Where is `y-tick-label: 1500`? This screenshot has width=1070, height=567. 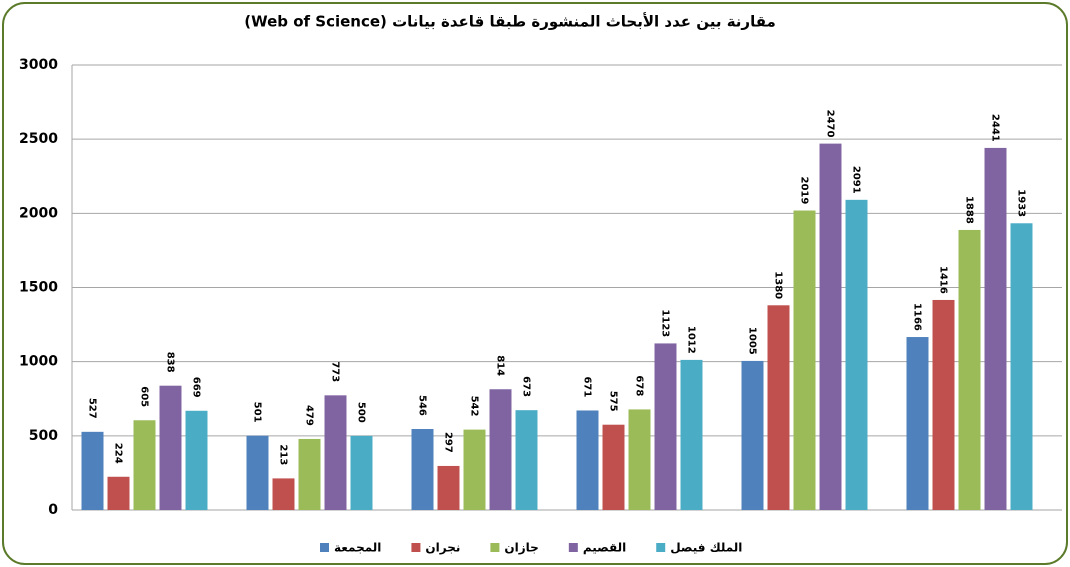
y-tick-label: 1500 is located at coordinates (38, 288).